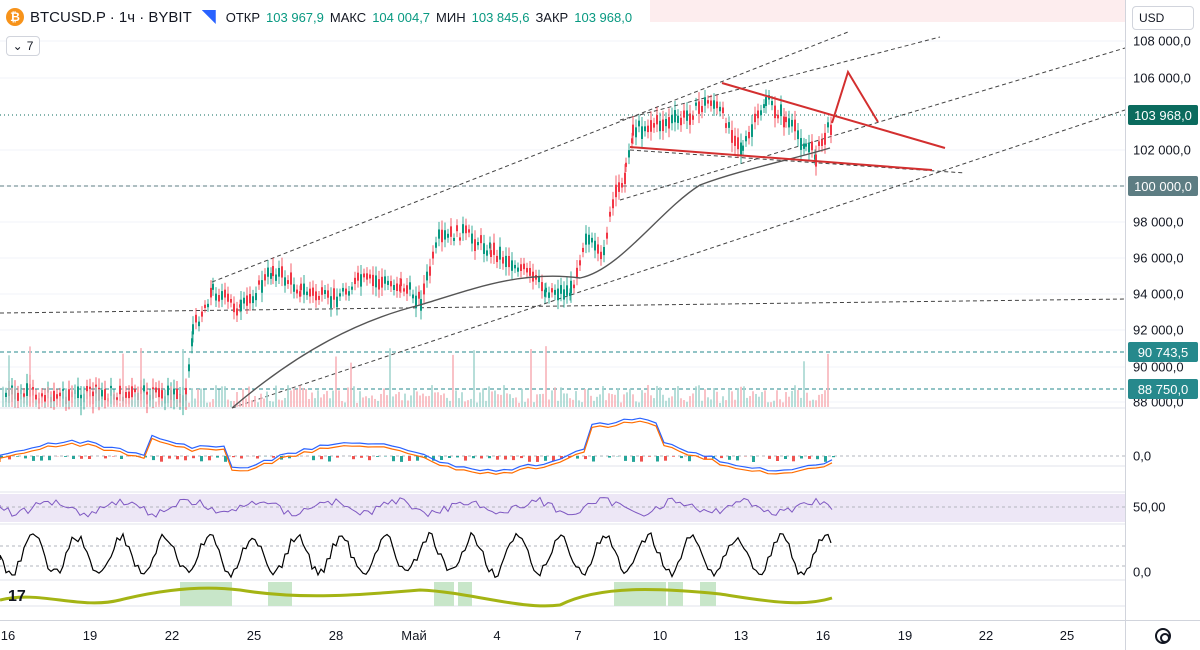 This screenshot has height=650, width=1200. I want to click on price-tick: 96 000,0, so click(1158, 258).